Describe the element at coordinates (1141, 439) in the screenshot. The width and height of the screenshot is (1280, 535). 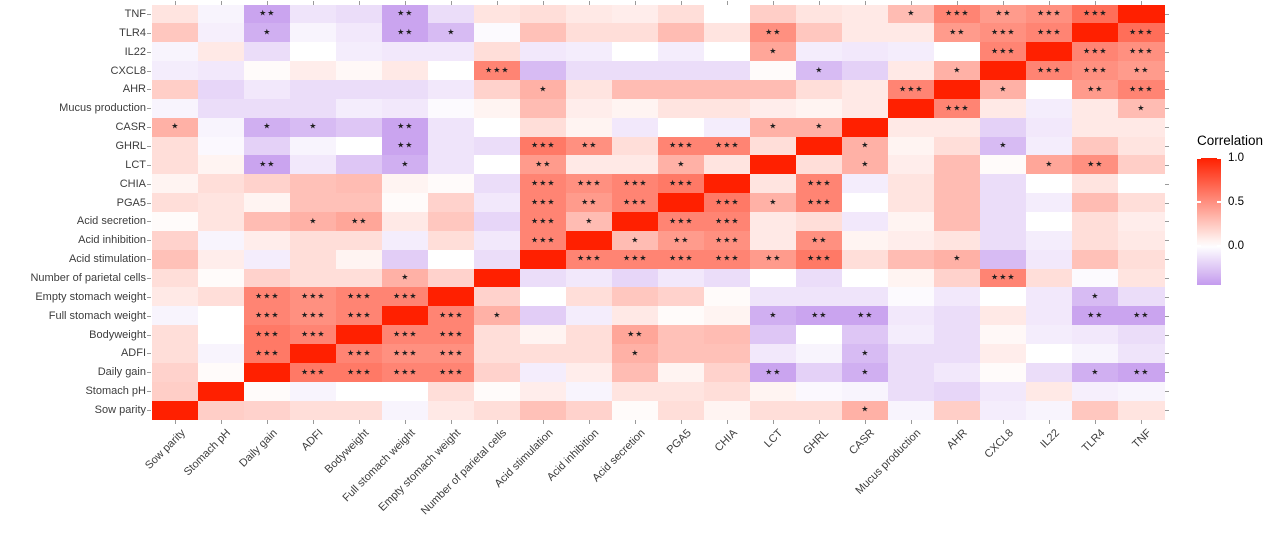
I see `x-axis-label: TNF` at that location.